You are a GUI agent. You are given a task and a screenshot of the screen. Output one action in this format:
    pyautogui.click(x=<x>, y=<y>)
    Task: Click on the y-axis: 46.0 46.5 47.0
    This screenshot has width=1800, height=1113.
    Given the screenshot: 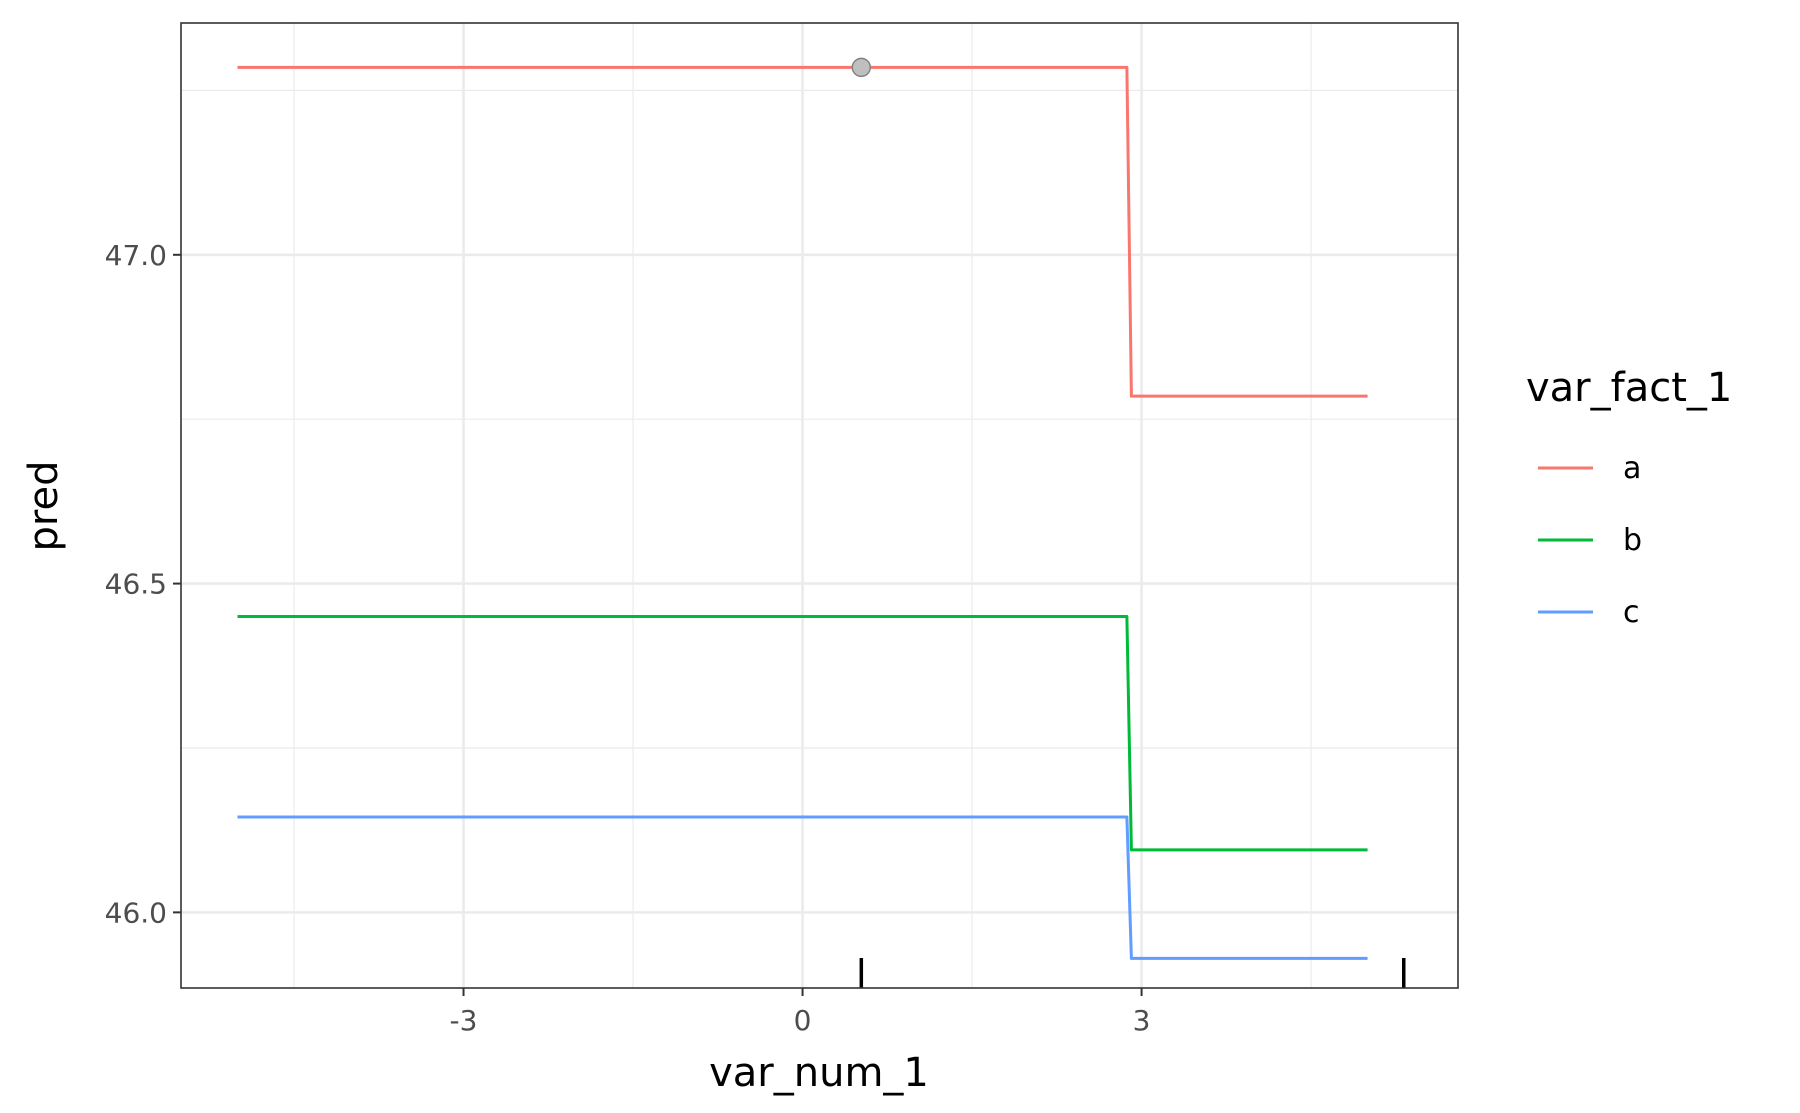 What is the action you would take?
    pyautogui.click(x=143, y=584)
    